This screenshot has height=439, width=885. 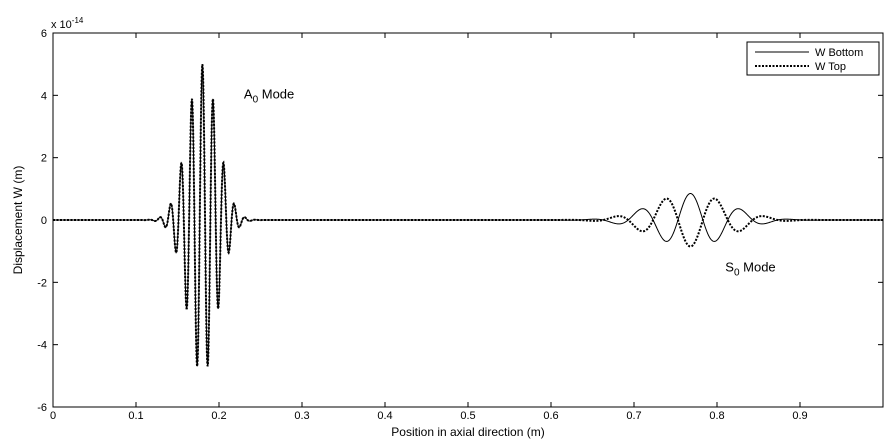 What do you see at coordinates (550, 416) in the screenshot?
I see `x-tick-label: 0.6` at bounding box center [550, 416].